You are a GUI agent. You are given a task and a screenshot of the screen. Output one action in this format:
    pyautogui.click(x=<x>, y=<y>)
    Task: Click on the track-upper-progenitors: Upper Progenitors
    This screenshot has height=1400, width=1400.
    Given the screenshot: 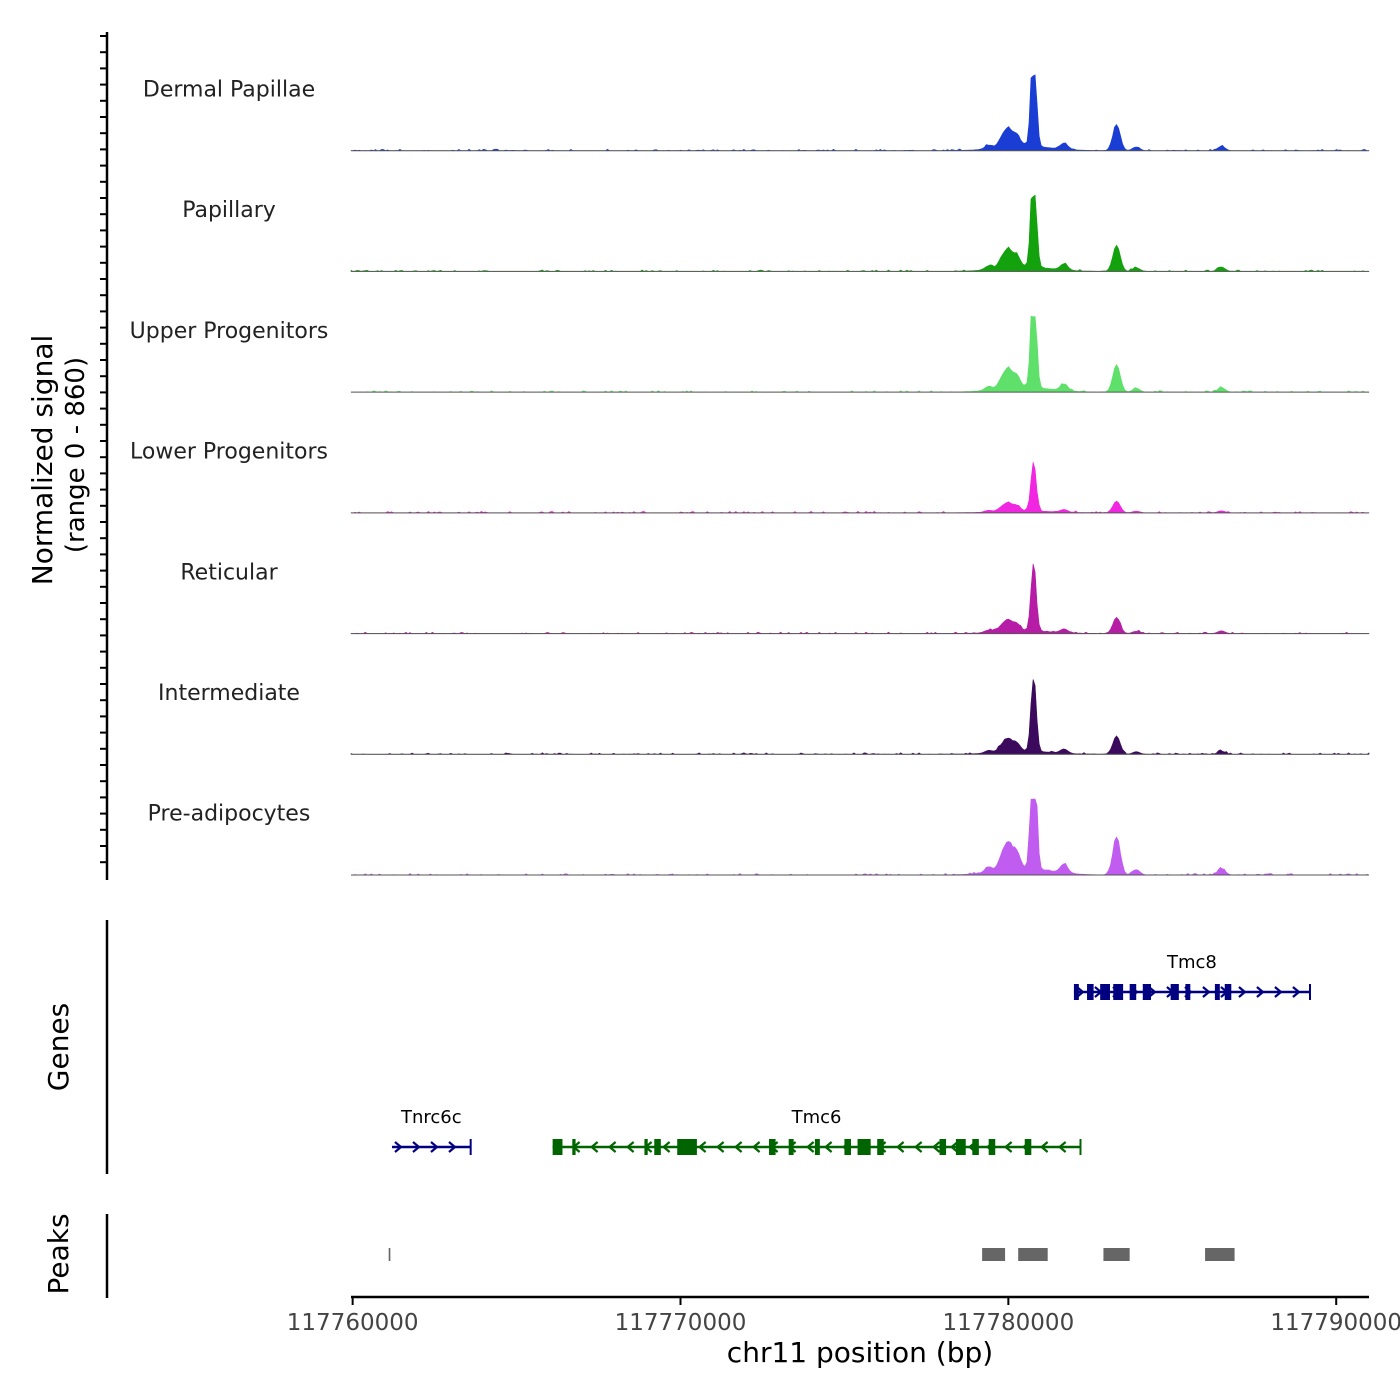 What is the action you would take?
    pyautogui.click(x=750, y=354)
    